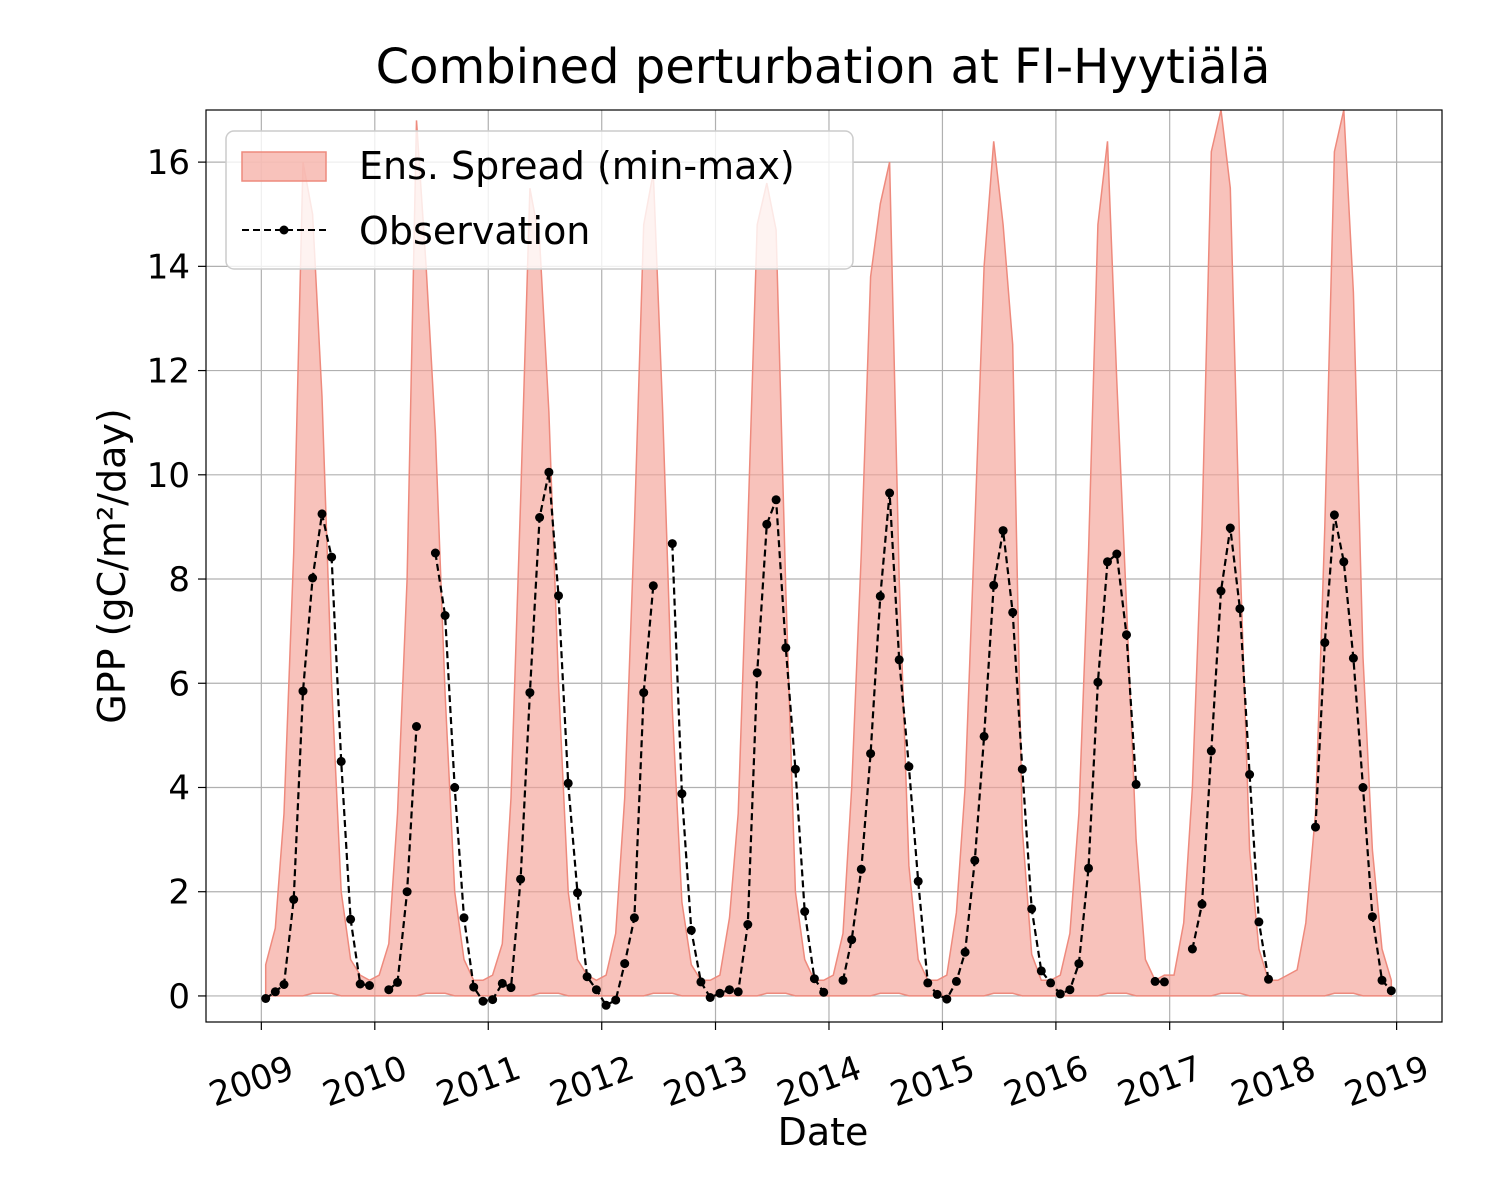 The image size is (1500, 1200). I want to click on x-axis-label: Date, so click(823, 1132).